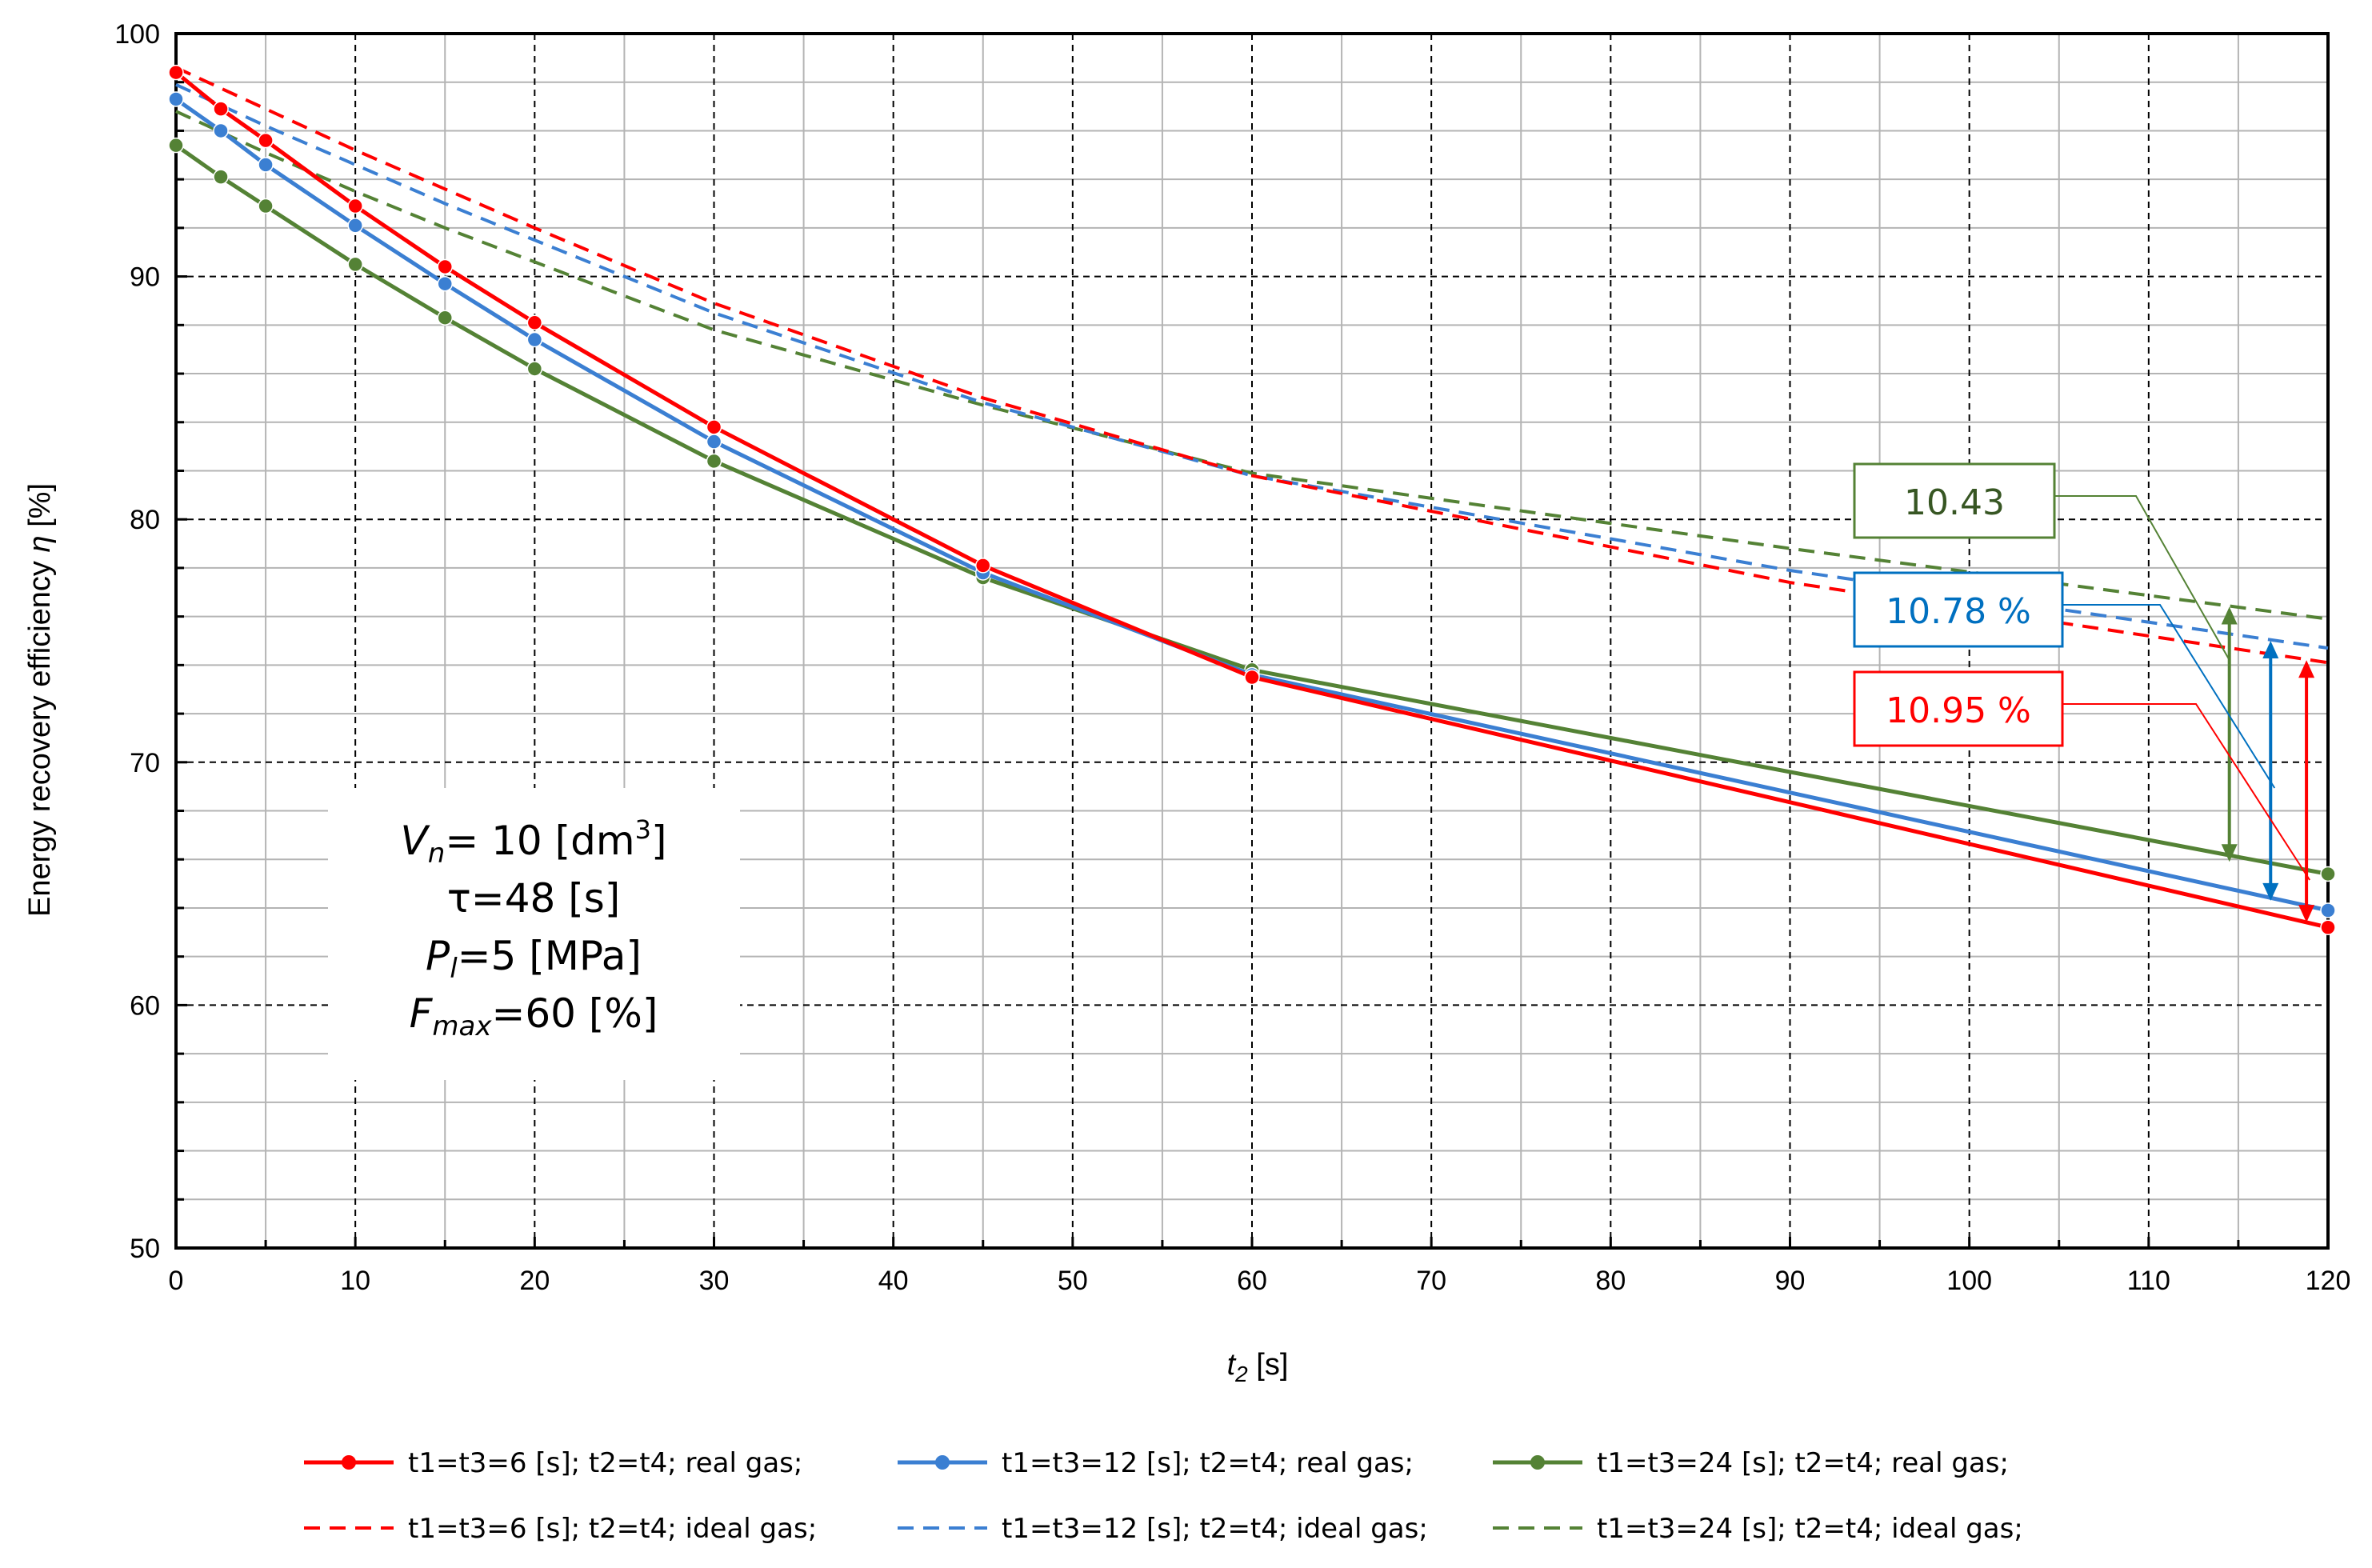 This screenshot has height=1568, width=2372. What do you see at coordinates (145, 520) in the screenshot?
I see `y-tick-label: 80` at bounding box center [145, 520].